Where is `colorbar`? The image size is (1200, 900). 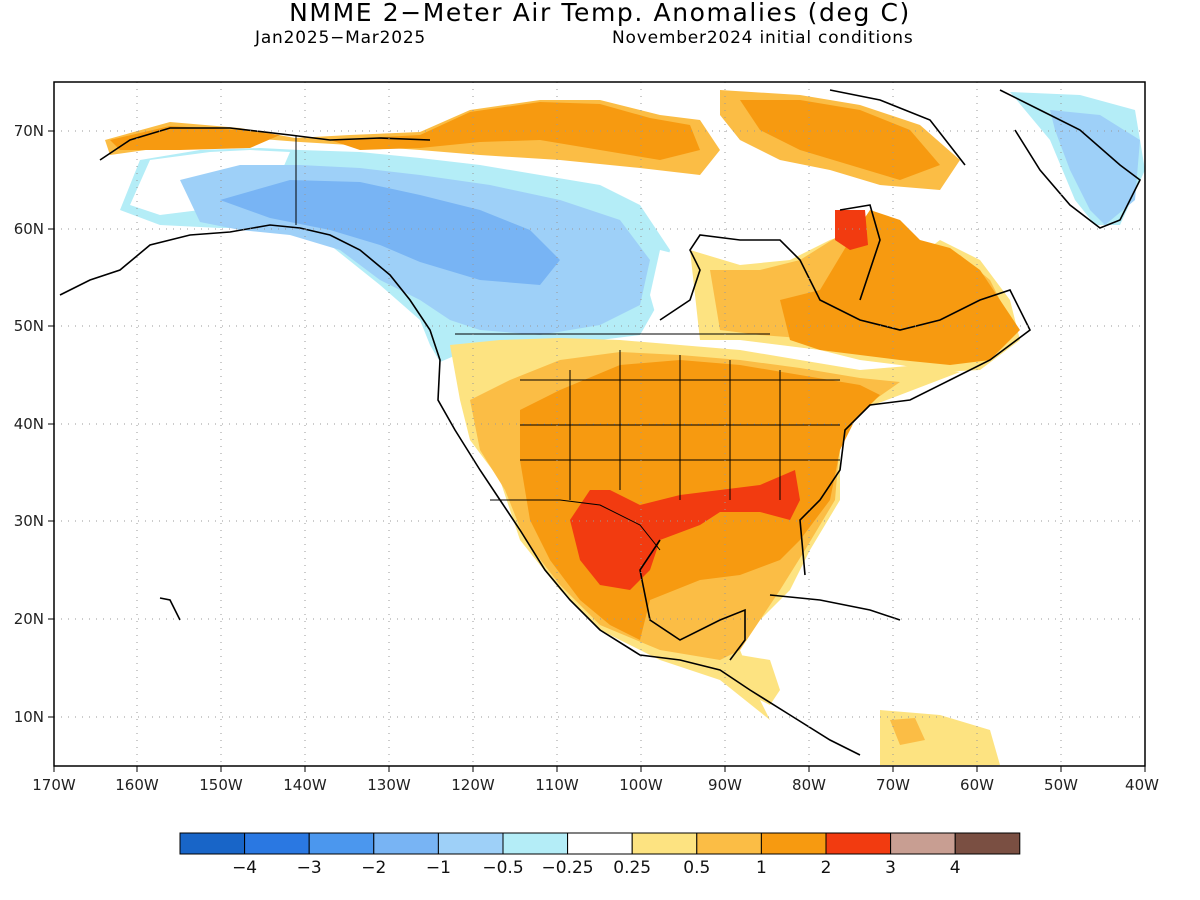 colorbar is located at coordinates (600, 843).